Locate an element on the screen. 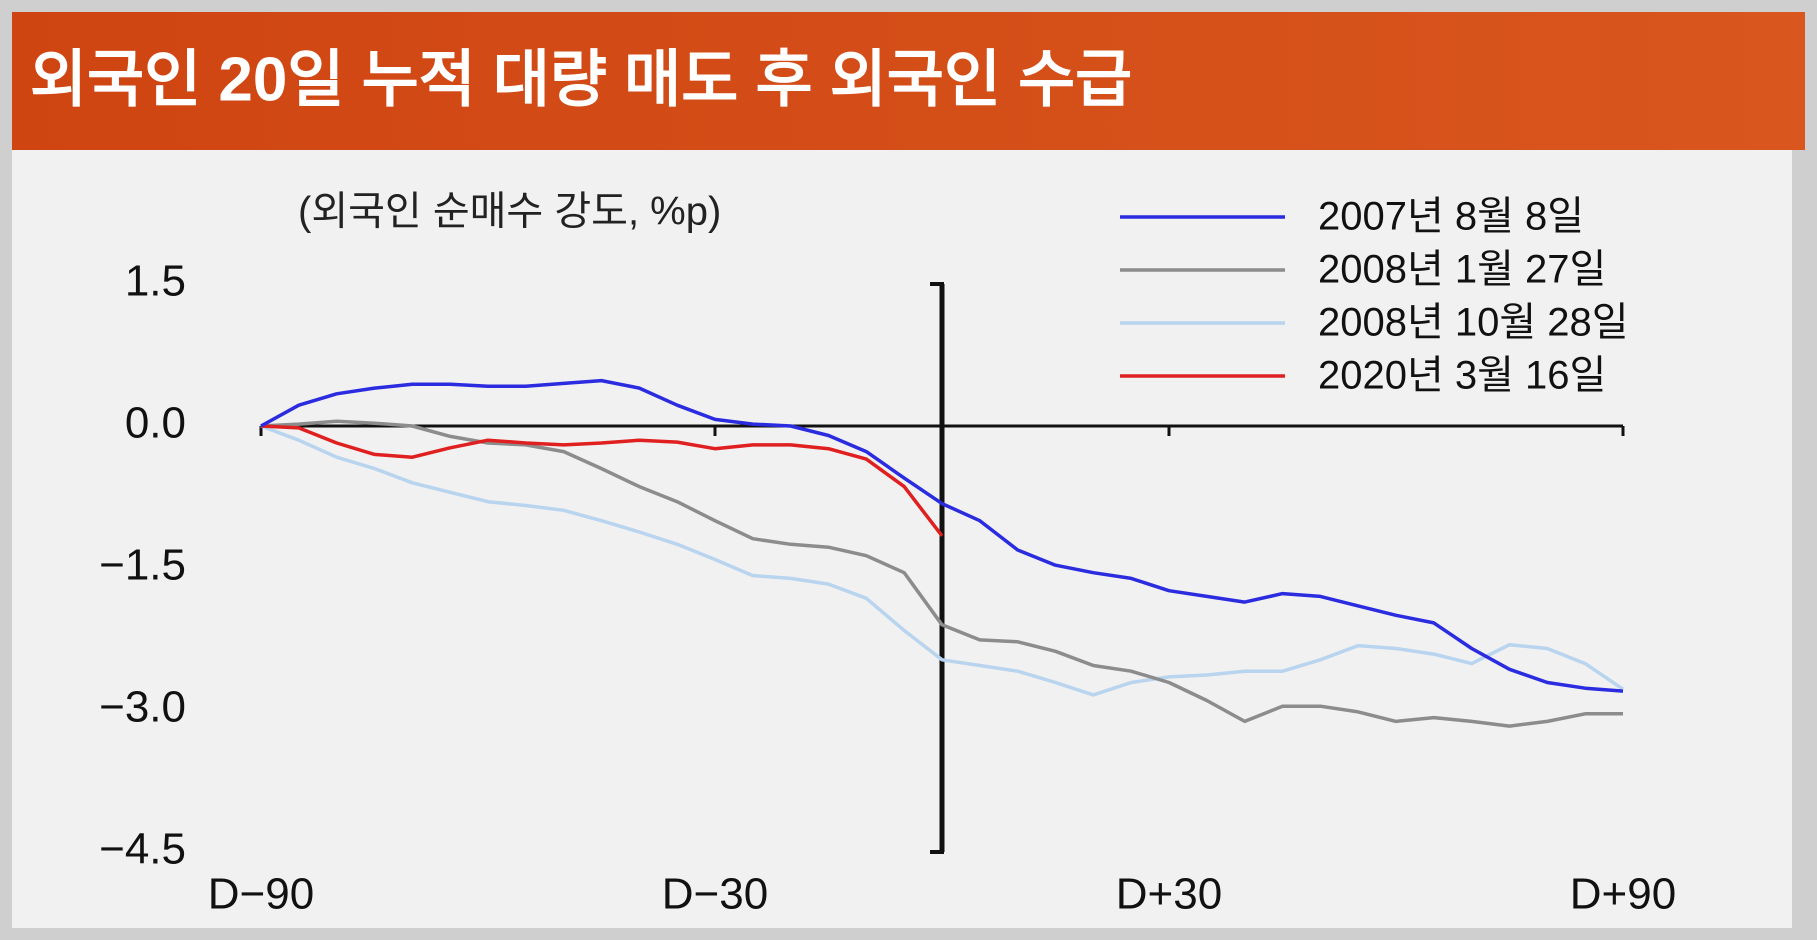 The height and width of the screenshot is (940, 1817). chart-title: 외국인 20일 누적 대량 매도 후 외국인 수급 is located at coordinates (581, 79).